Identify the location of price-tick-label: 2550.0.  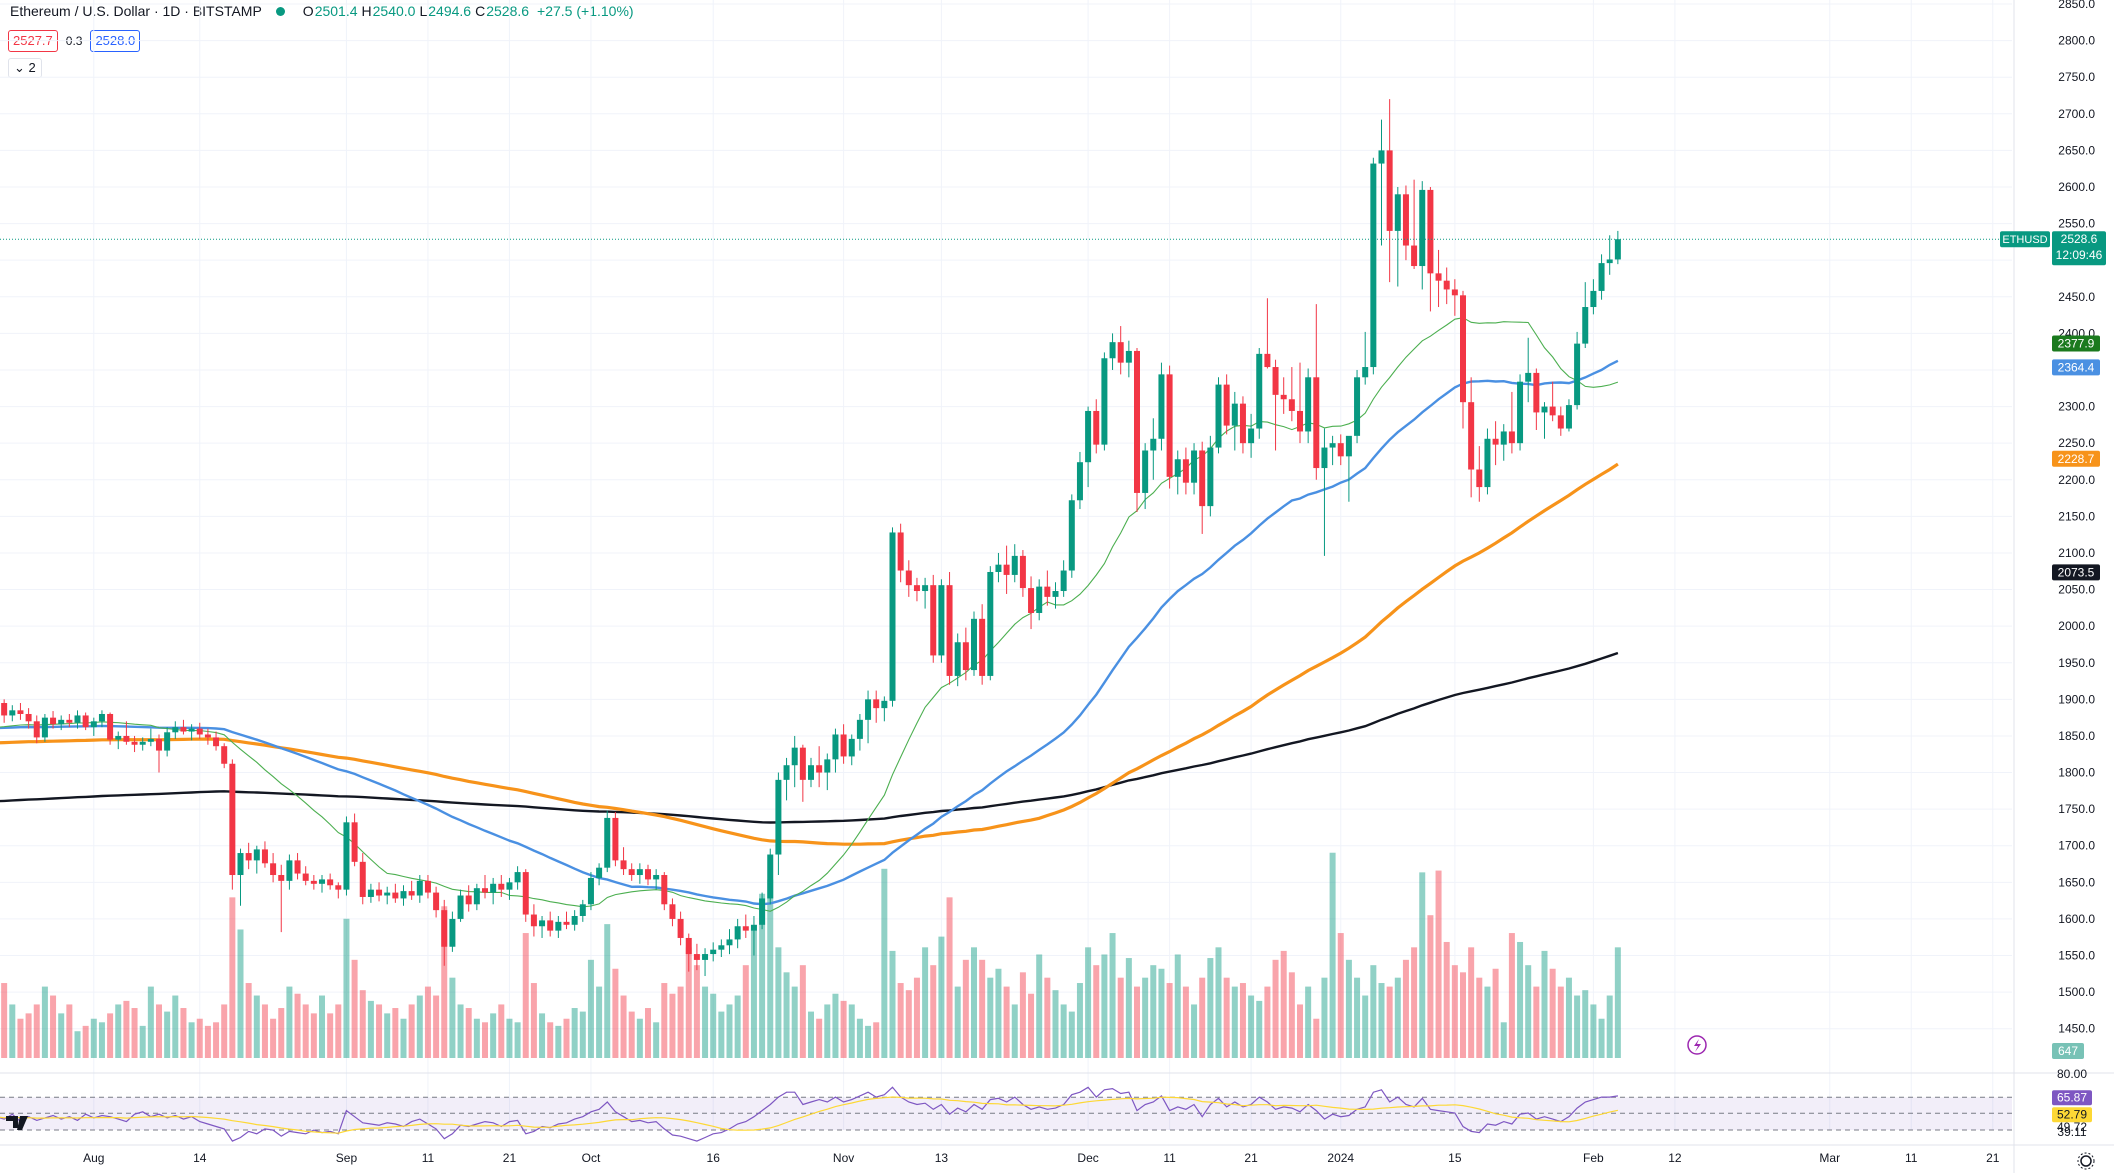
(2076, 224).